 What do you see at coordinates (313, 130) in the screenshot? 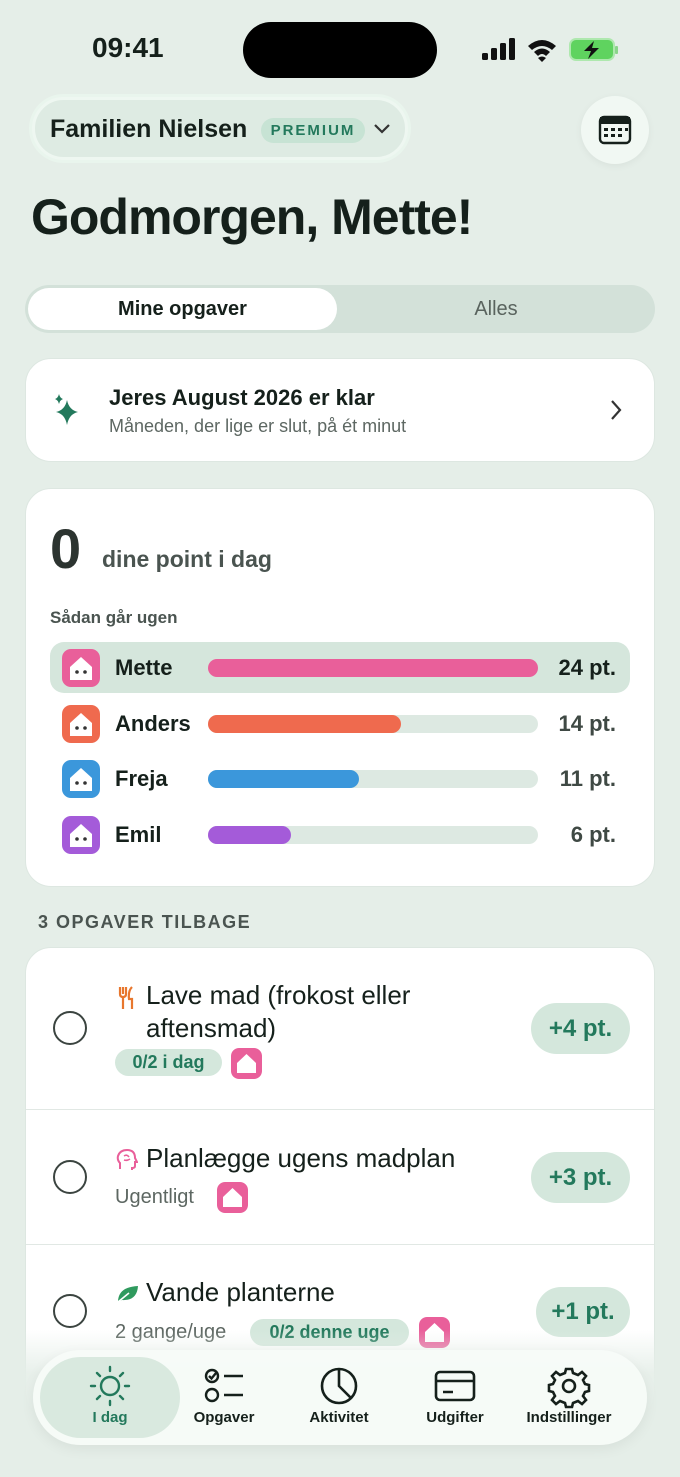
I see `premium-badge: PREMIUM` at bounding box center [313, 130].